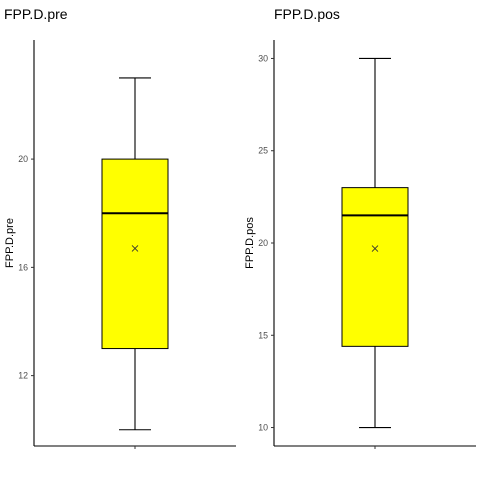 The height and width of the screenshot is (480, 480). What do you see at coordinates (307, 14) in the screenshot?
I see `panel-title: FPP.D.pos` at bounding box center [307, 14].